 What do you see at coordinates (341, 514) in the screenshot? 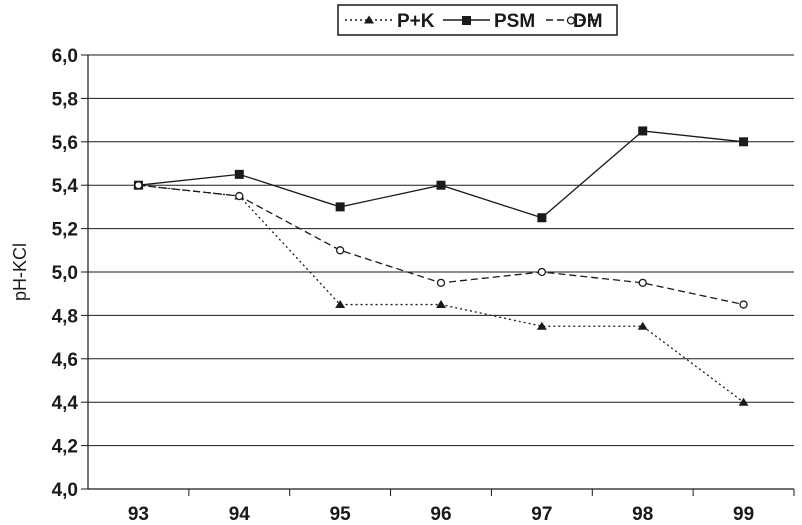
I see `x-tick-label: 95` at bounding box center [341, 514].